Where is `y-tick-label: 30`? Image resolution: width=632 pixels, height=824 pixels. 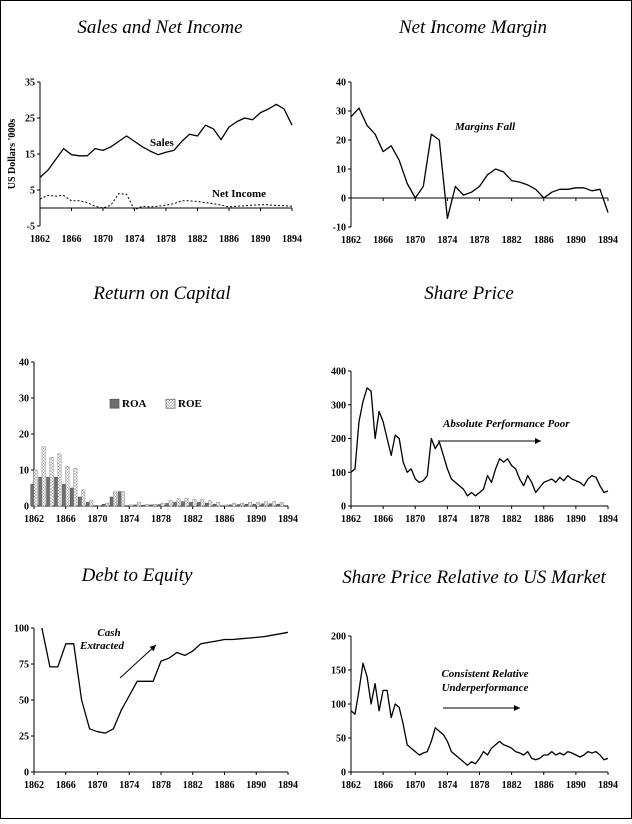 y-tick-label: 30 is located at coordinates (24, 399).